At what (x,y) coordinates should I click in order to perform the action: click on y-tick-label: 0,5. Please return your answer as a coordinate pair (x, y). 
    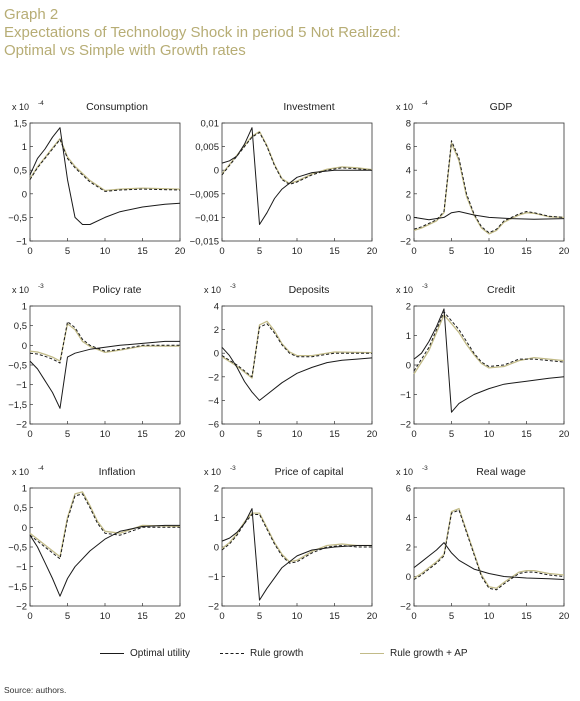
    Looking at the image, I should click on (20, 326).